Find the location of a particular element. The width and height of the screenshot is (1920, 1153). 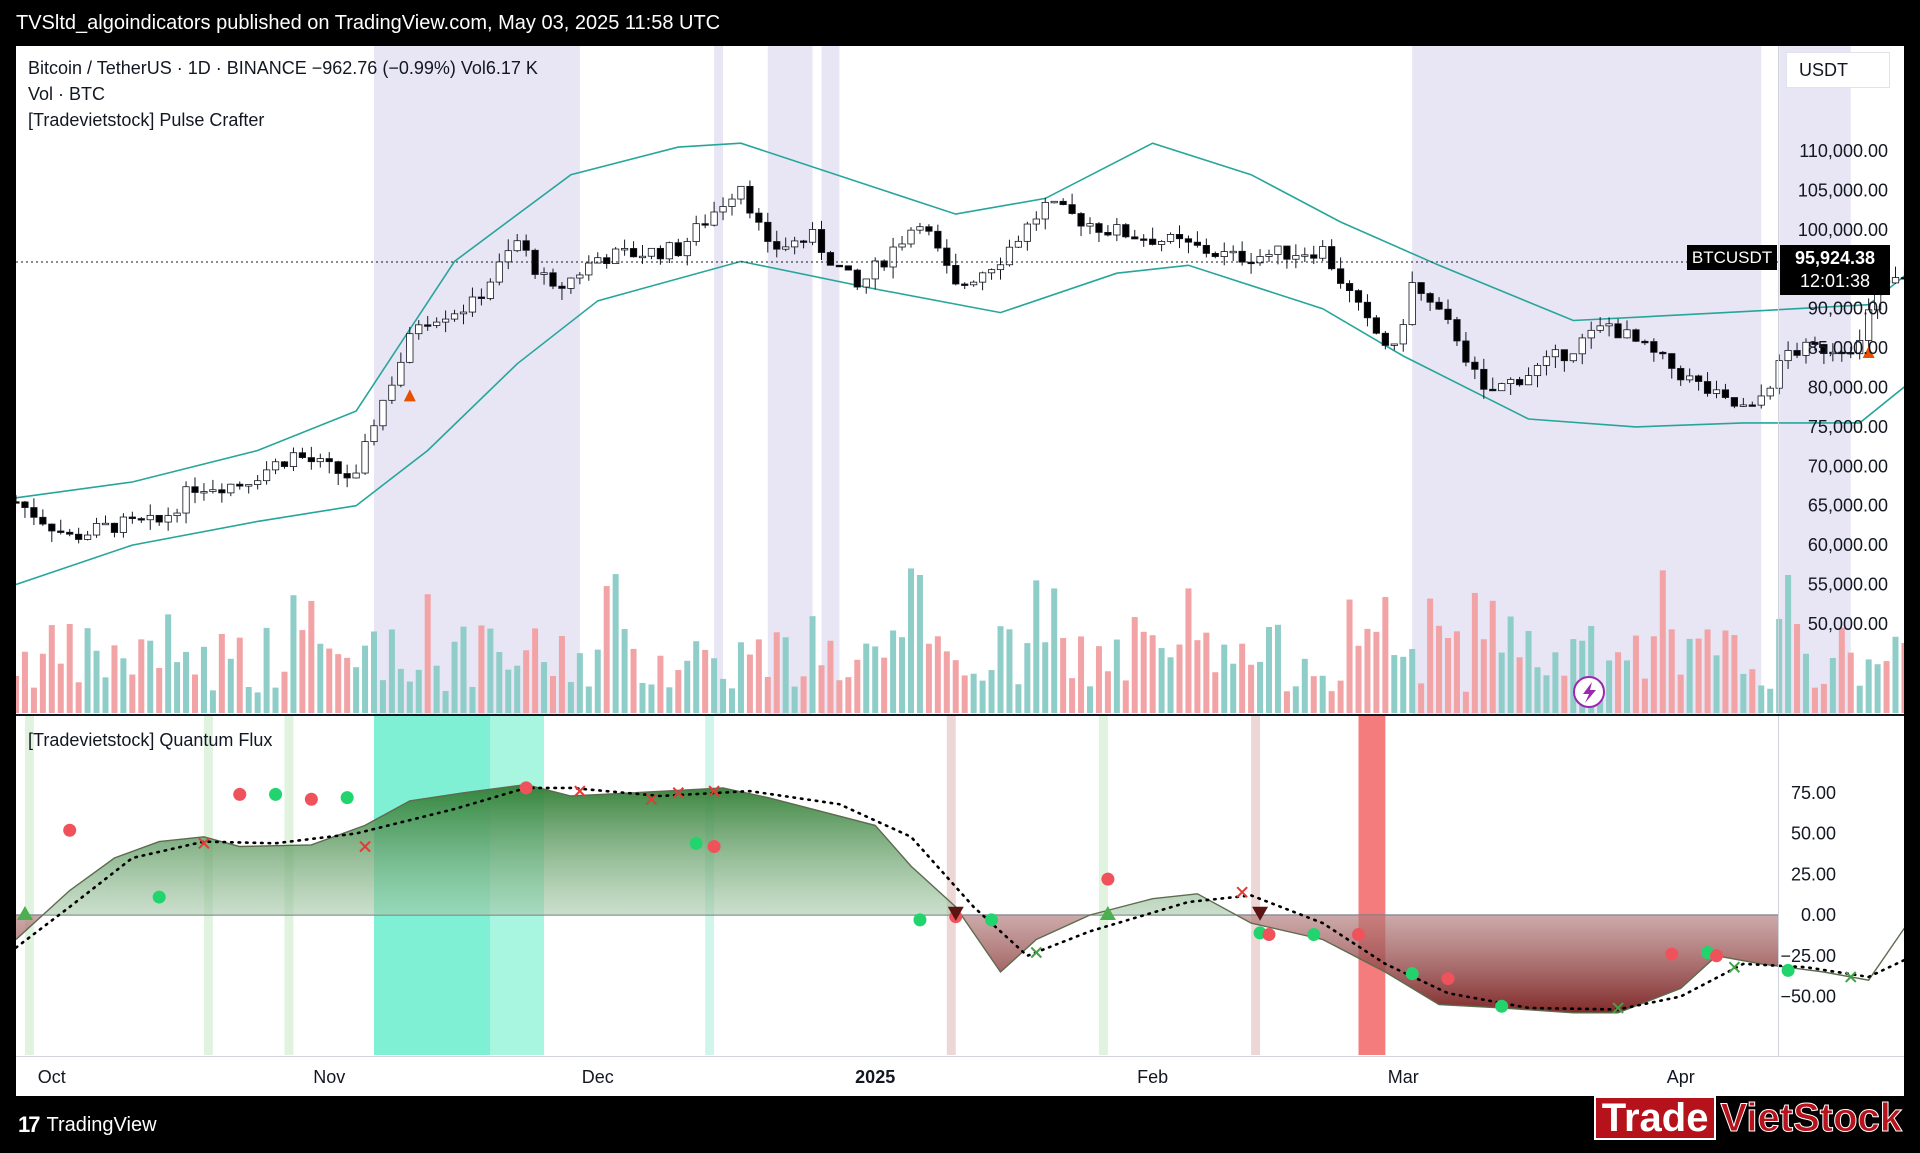

bull-triangle is located at coordinates (24, 913).